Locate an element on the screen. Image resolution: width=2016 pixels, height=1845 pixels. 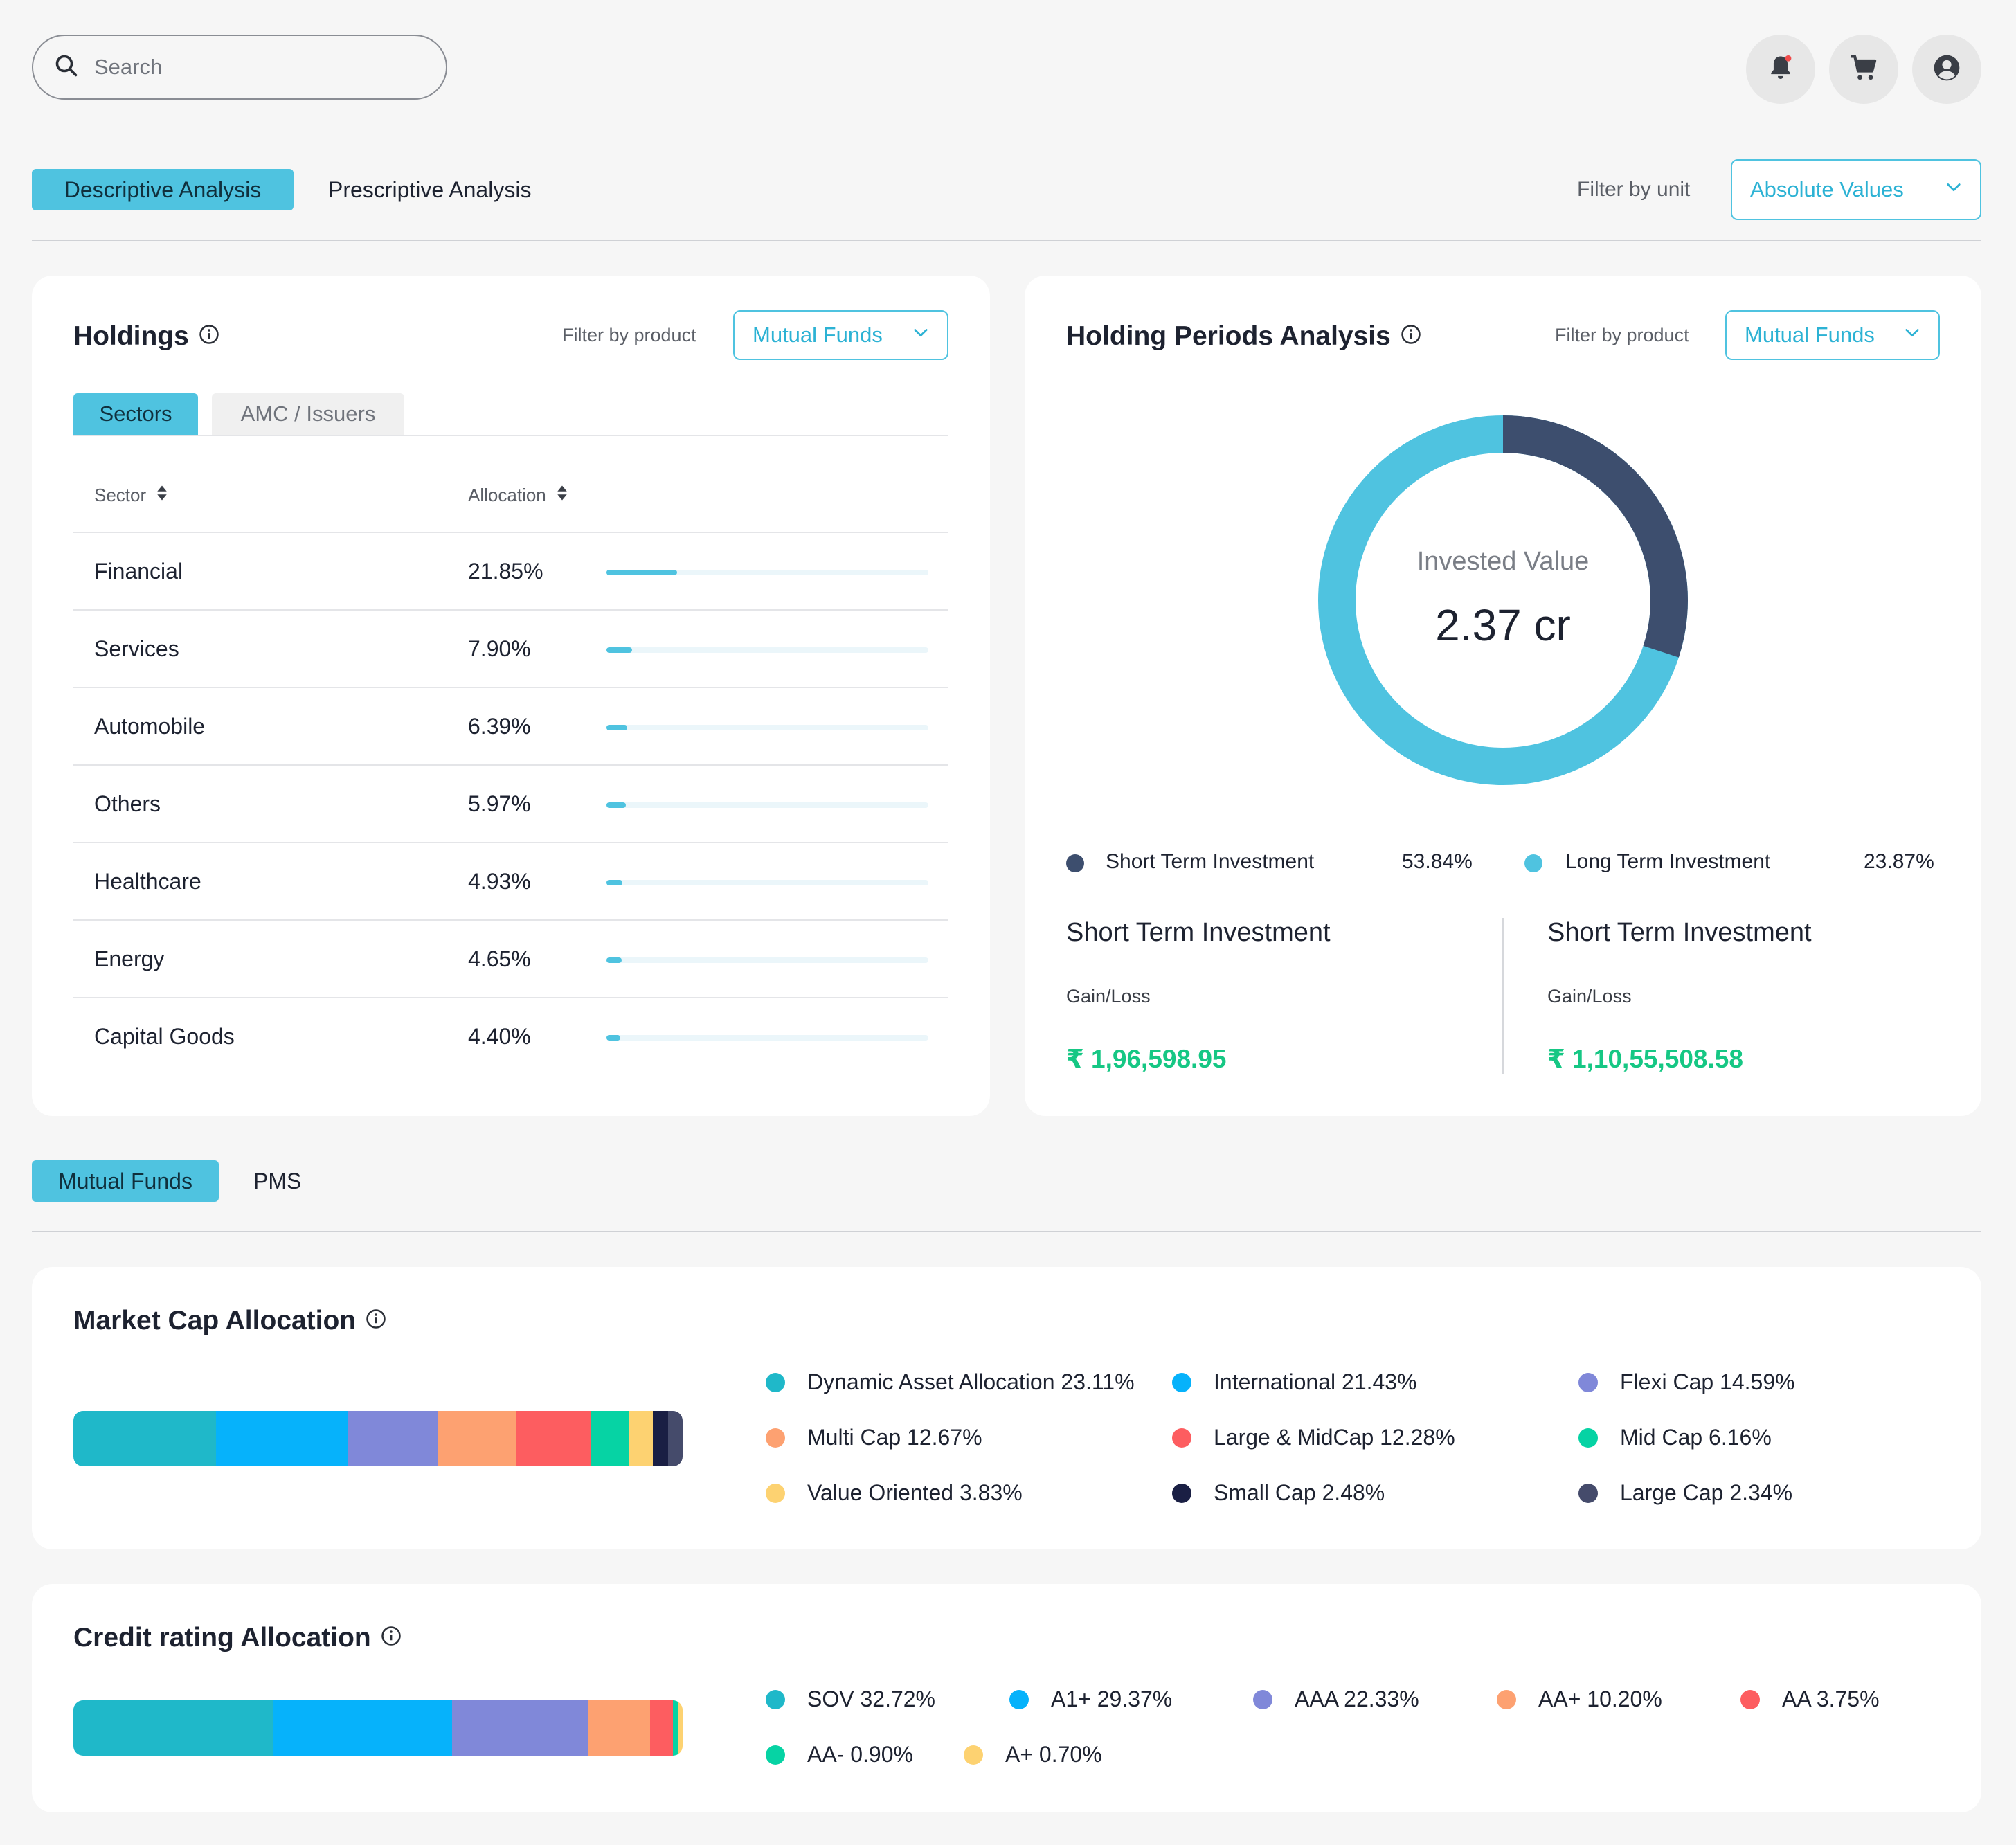
market-cap-legend-item: Mid Cap 6.16% is located at coordinates (1675, 1437).